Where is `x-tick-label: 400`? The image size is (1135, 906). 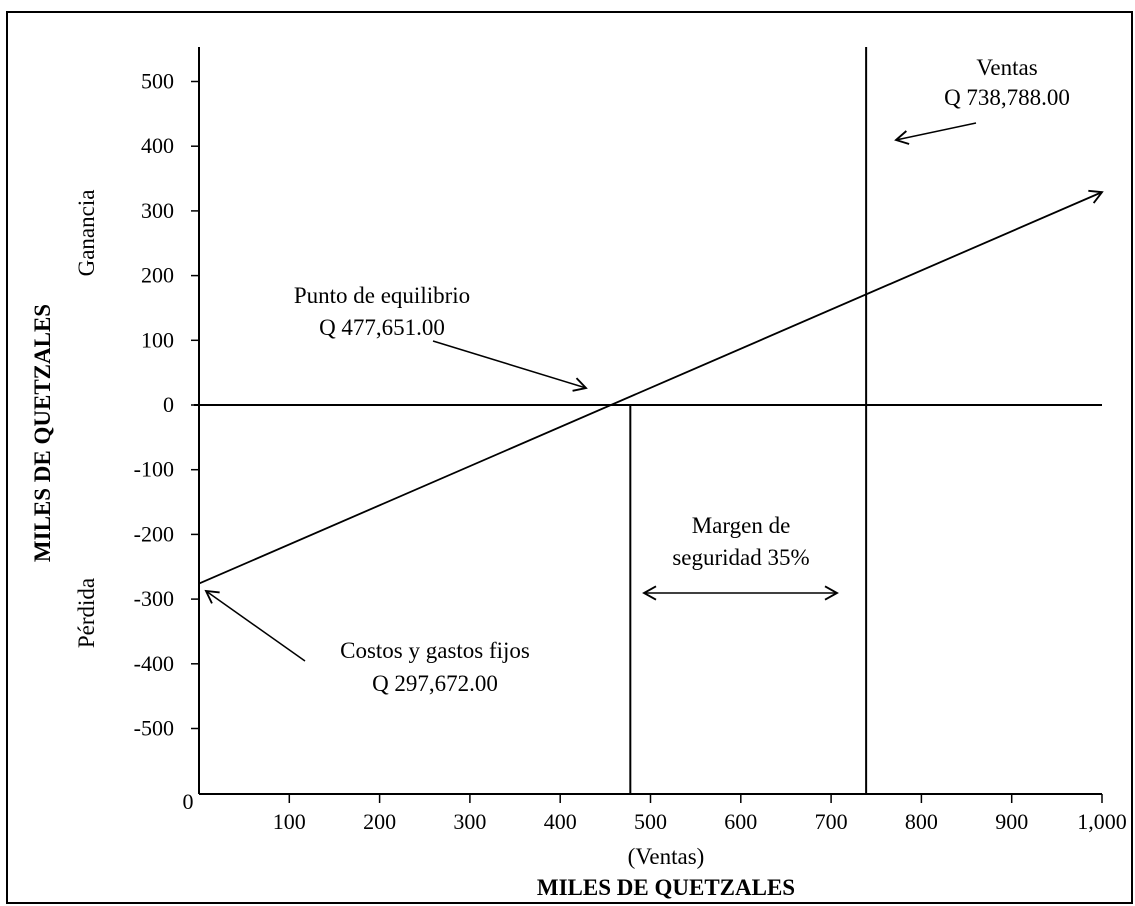
x-tick-label: 400 is located at coordinates (560, 821).